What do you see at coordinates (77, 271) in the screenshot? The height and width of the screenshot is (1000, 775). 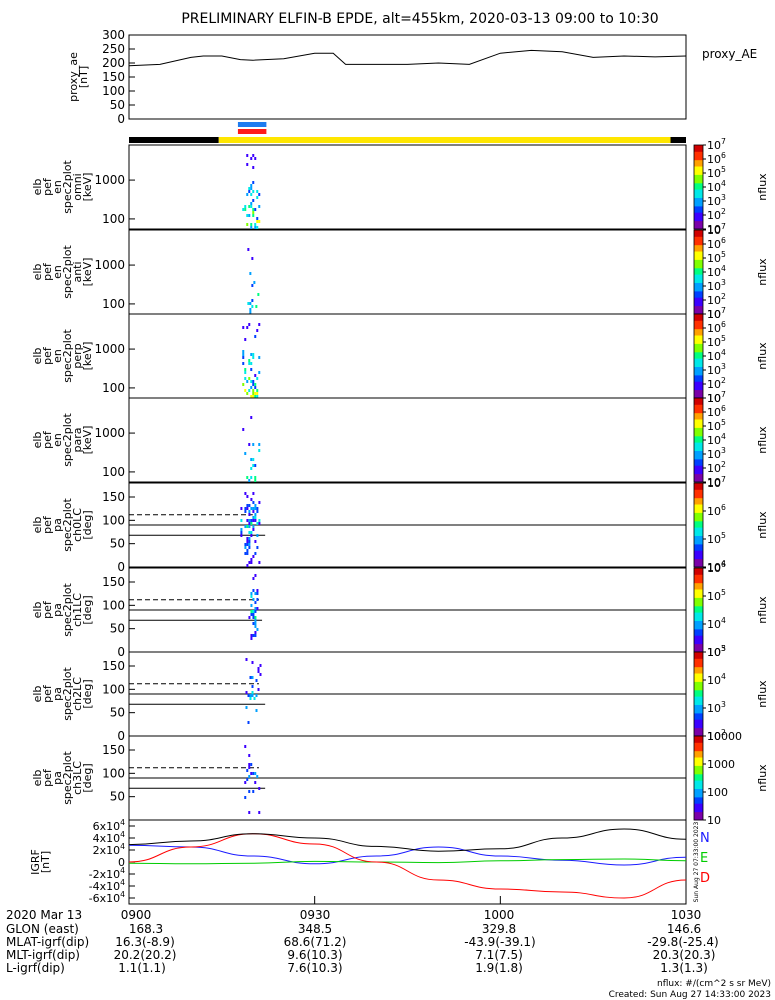 I see `ylabel-line: anti` at bounding box center [77, 271].